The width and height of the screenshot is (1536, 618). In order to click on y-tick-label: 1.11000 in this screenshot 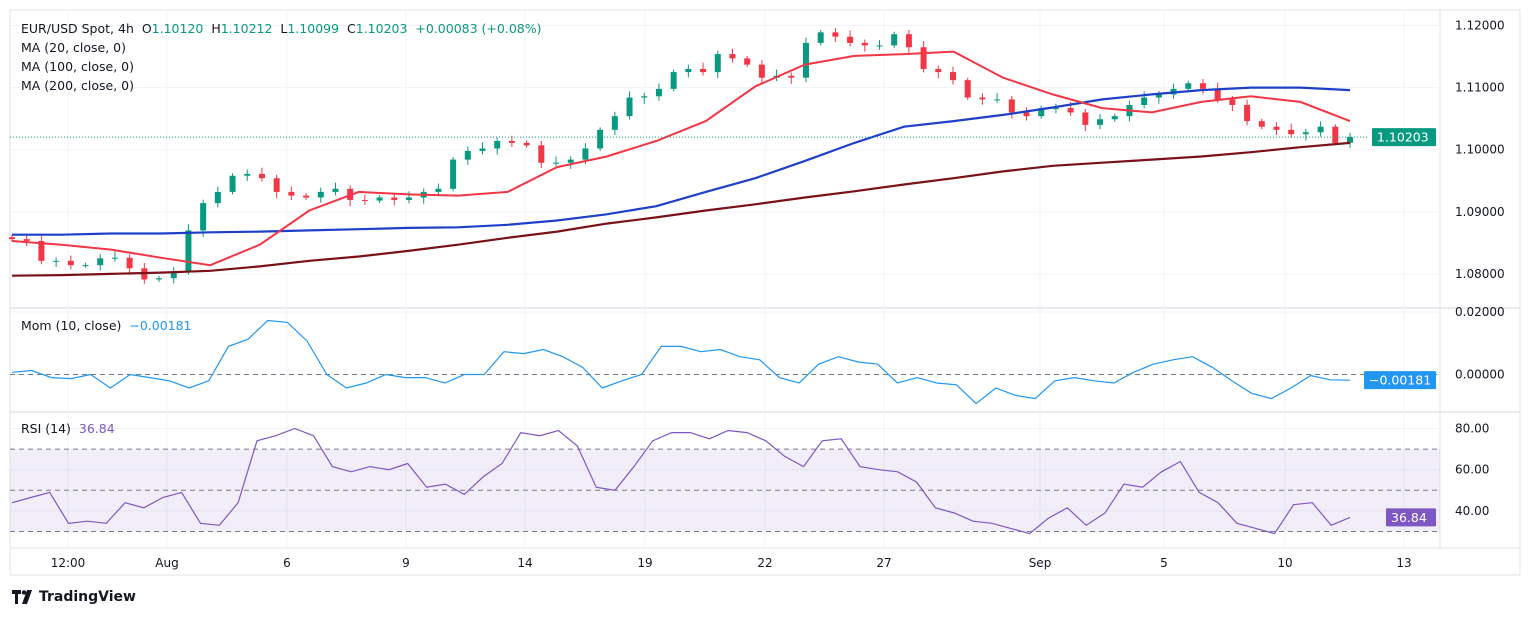, I will do `click(1480, 88)`.